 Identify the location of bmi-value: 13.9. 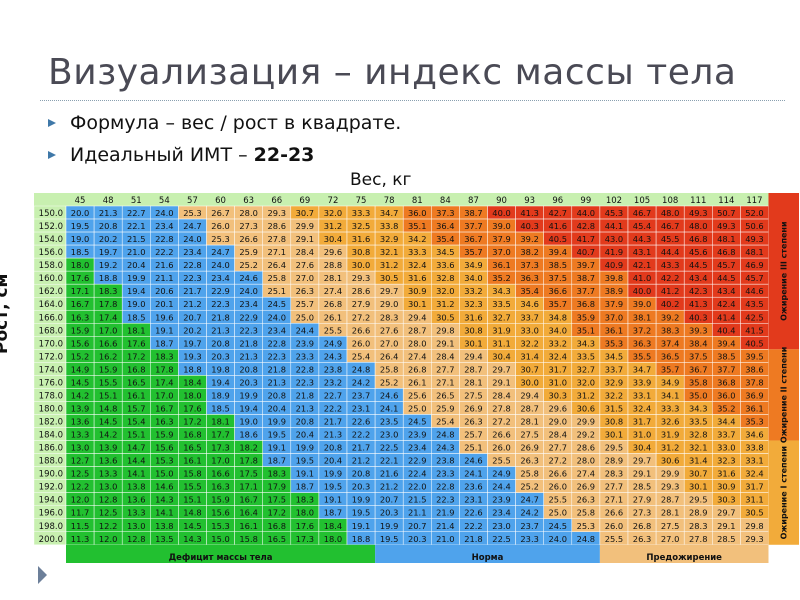
(108, 448).